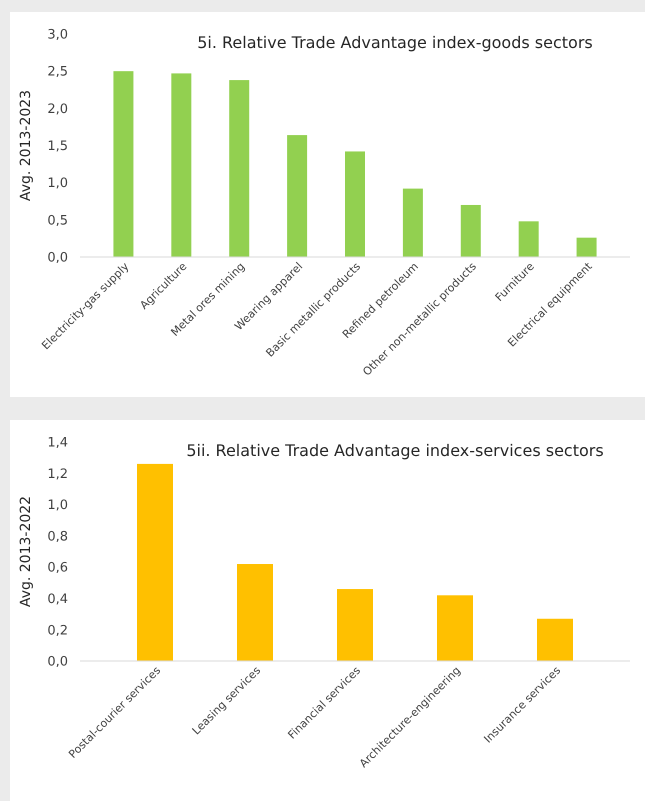 The width and height of the screenshot is (645, 801). What do you see at coordinates (57, 72) in the screenshot?
I see `y-tick-label: 2,5` at bounding box center [57, 72].